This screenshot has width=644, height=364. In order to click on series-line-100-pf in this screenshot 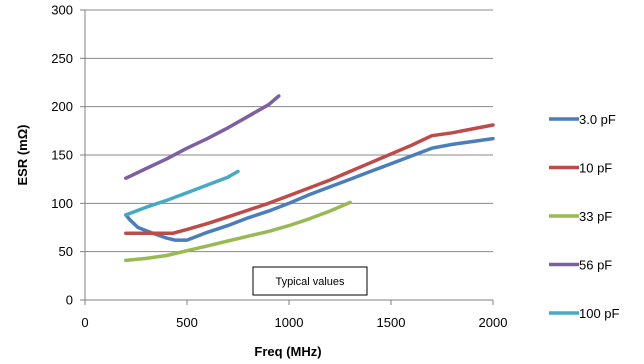, I will do `click(182, 193)`.